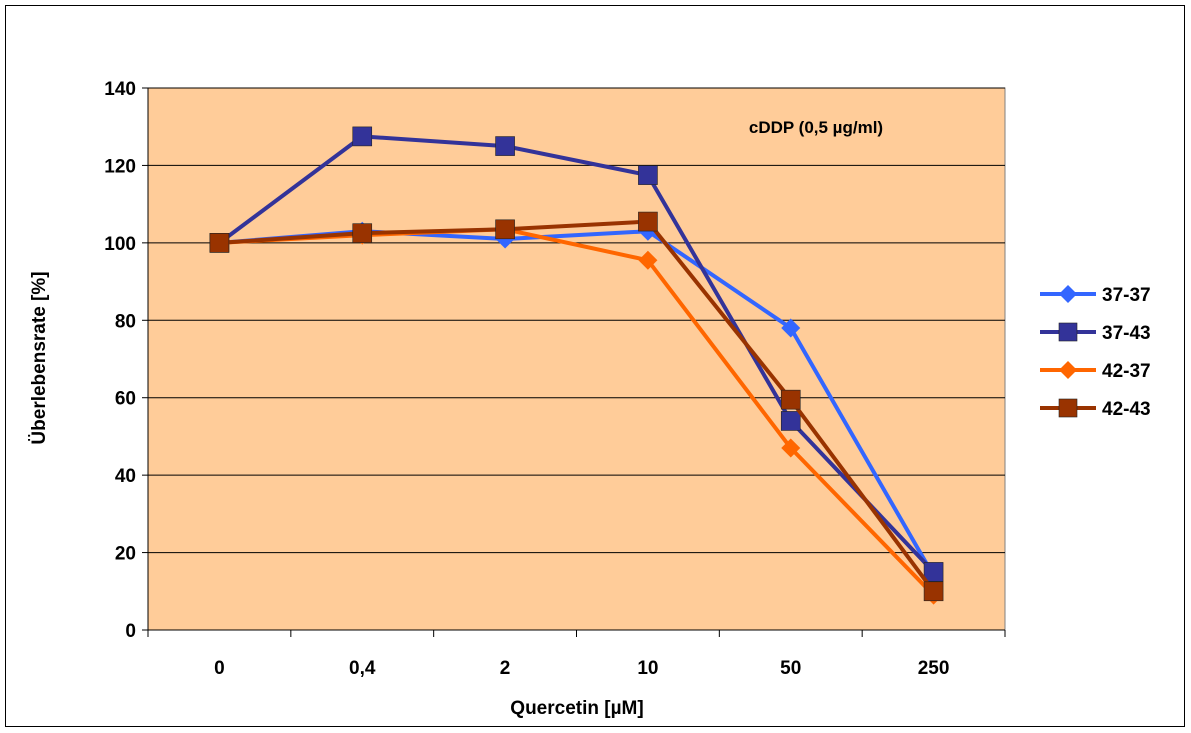 The image size is (1191, 733). I want to click on x-tick-label: 0, so click(219, 668).